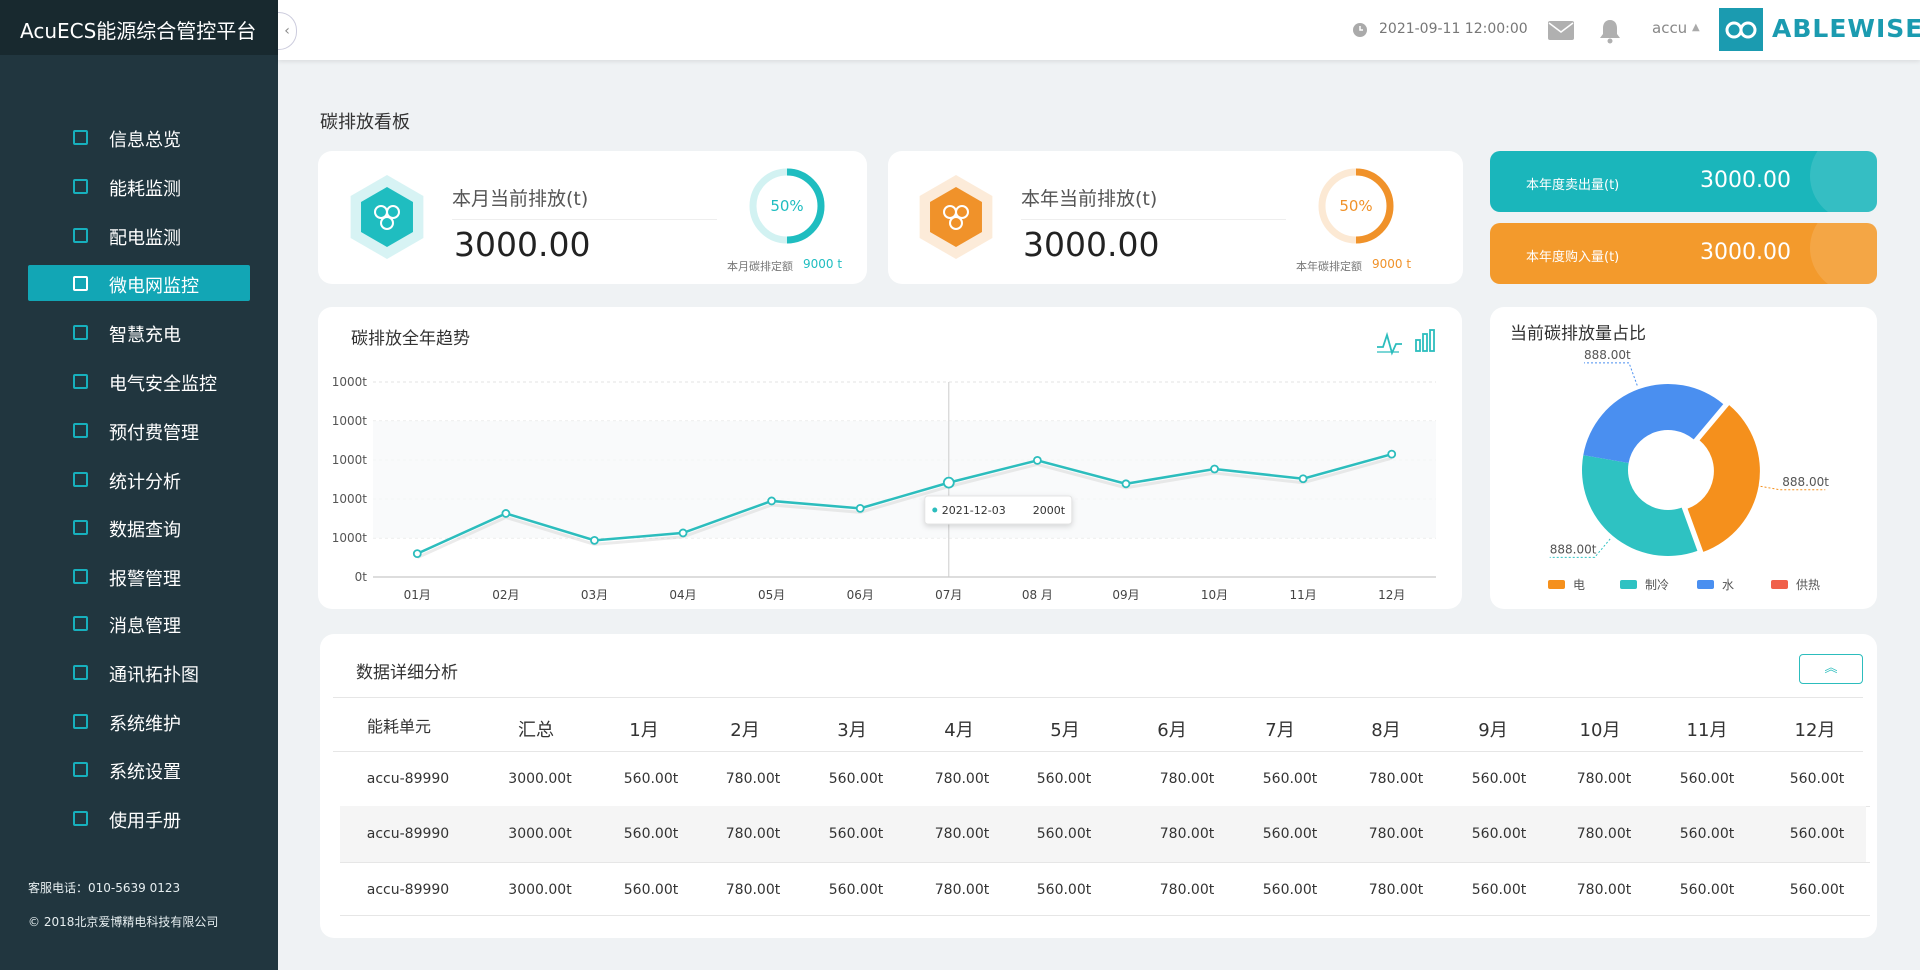  I want to click on ring-label: 50%, so click(786, 206).